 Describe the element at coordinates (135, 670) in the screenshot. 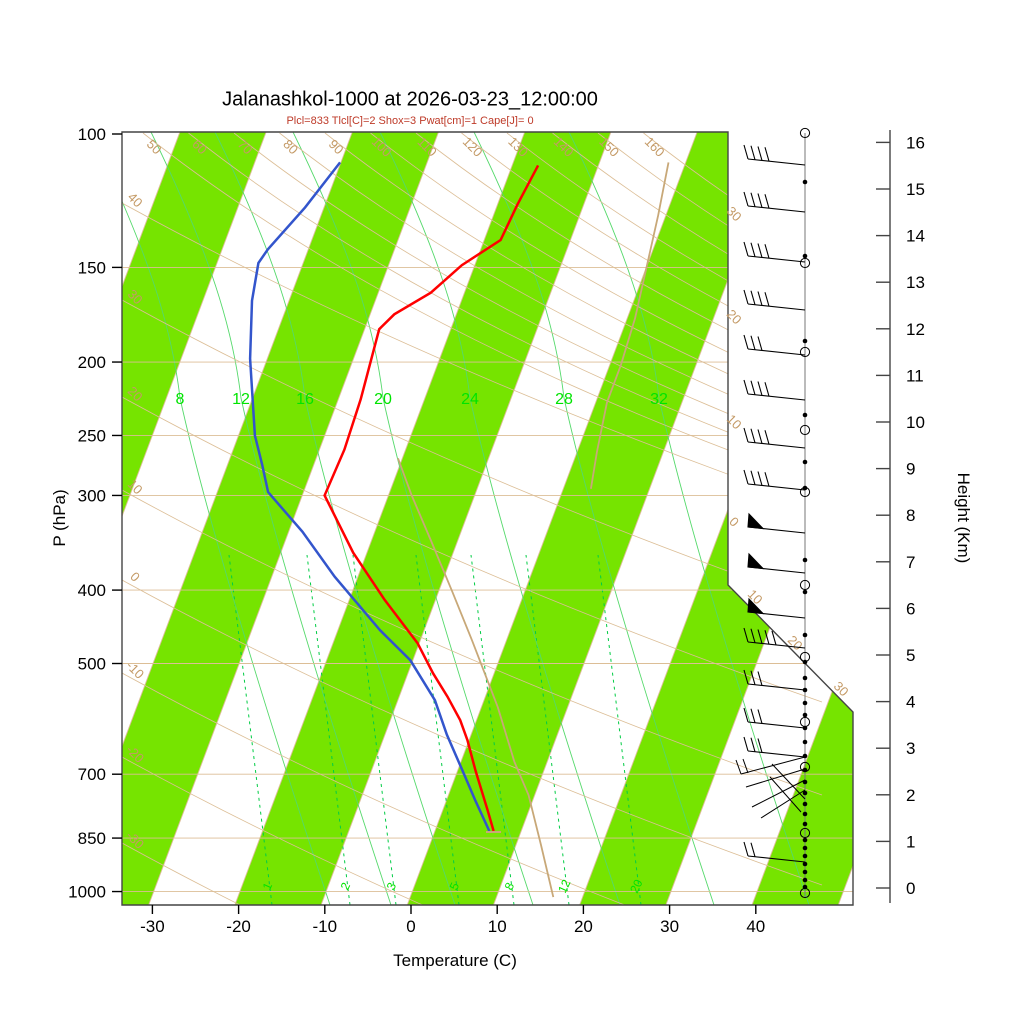

I see `dry-adiabat-label: -10` at that location.